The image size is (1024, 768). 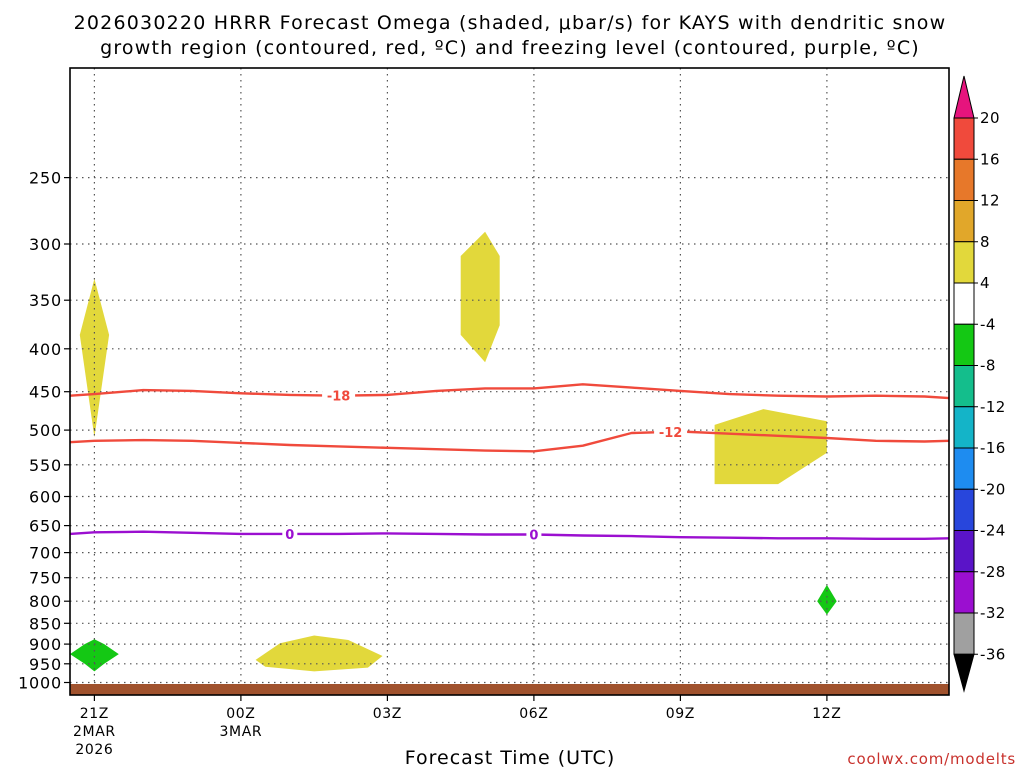 I want to click on y-tick-label-450: 450, so click(x=45, y=392).